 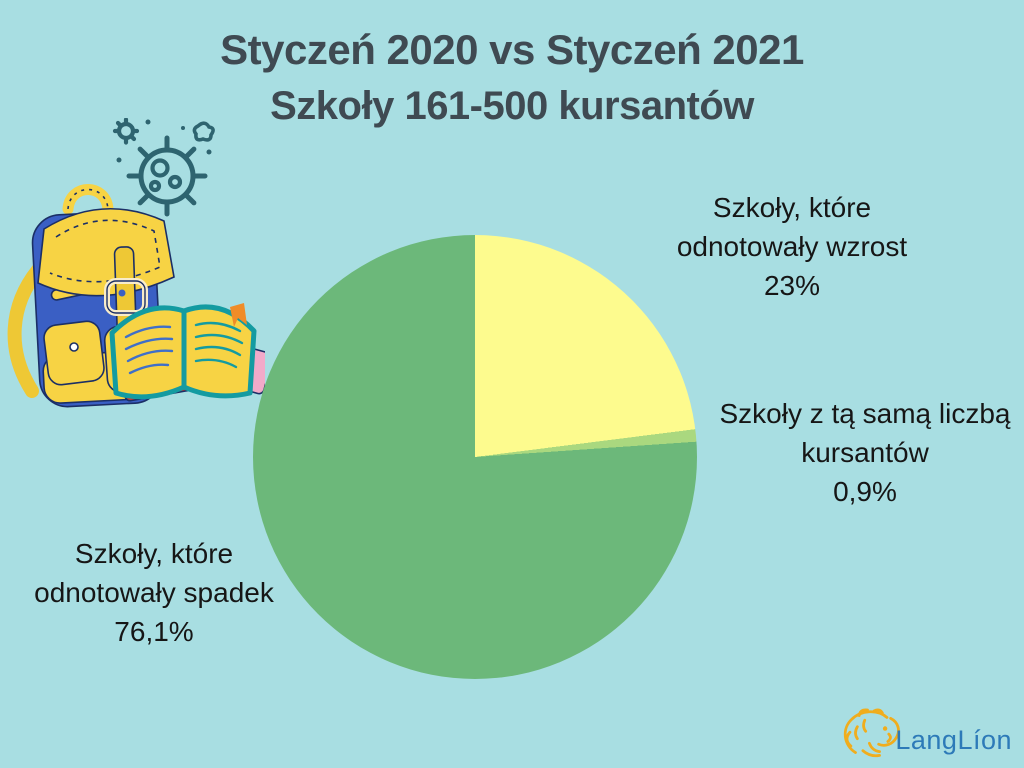 I want to click on page-subtitle: Szkoły 161-500 kursantów, so click(x=512, y=106).